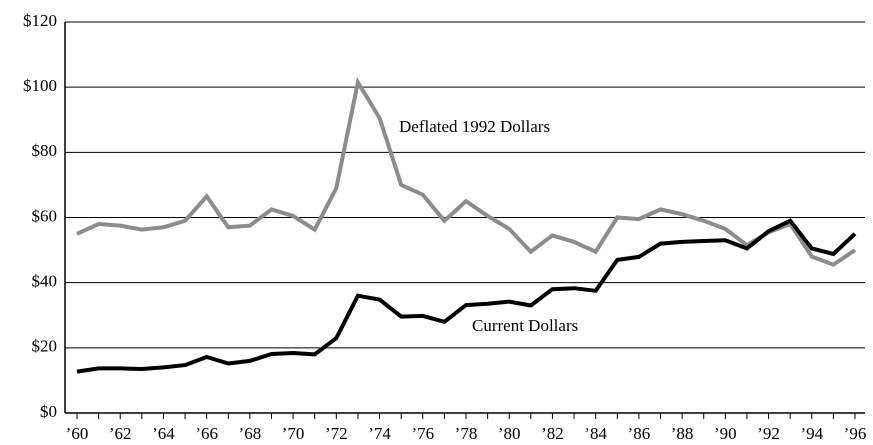  I want to click on x-tick-label: ’84, so click(595, 433).